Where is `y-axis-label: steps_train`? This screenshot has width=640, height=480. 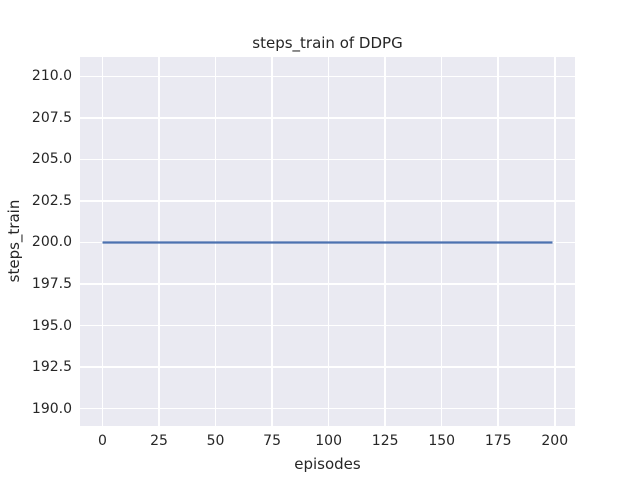 y-axis-label: steps_train is located at coordinates (14, 241).